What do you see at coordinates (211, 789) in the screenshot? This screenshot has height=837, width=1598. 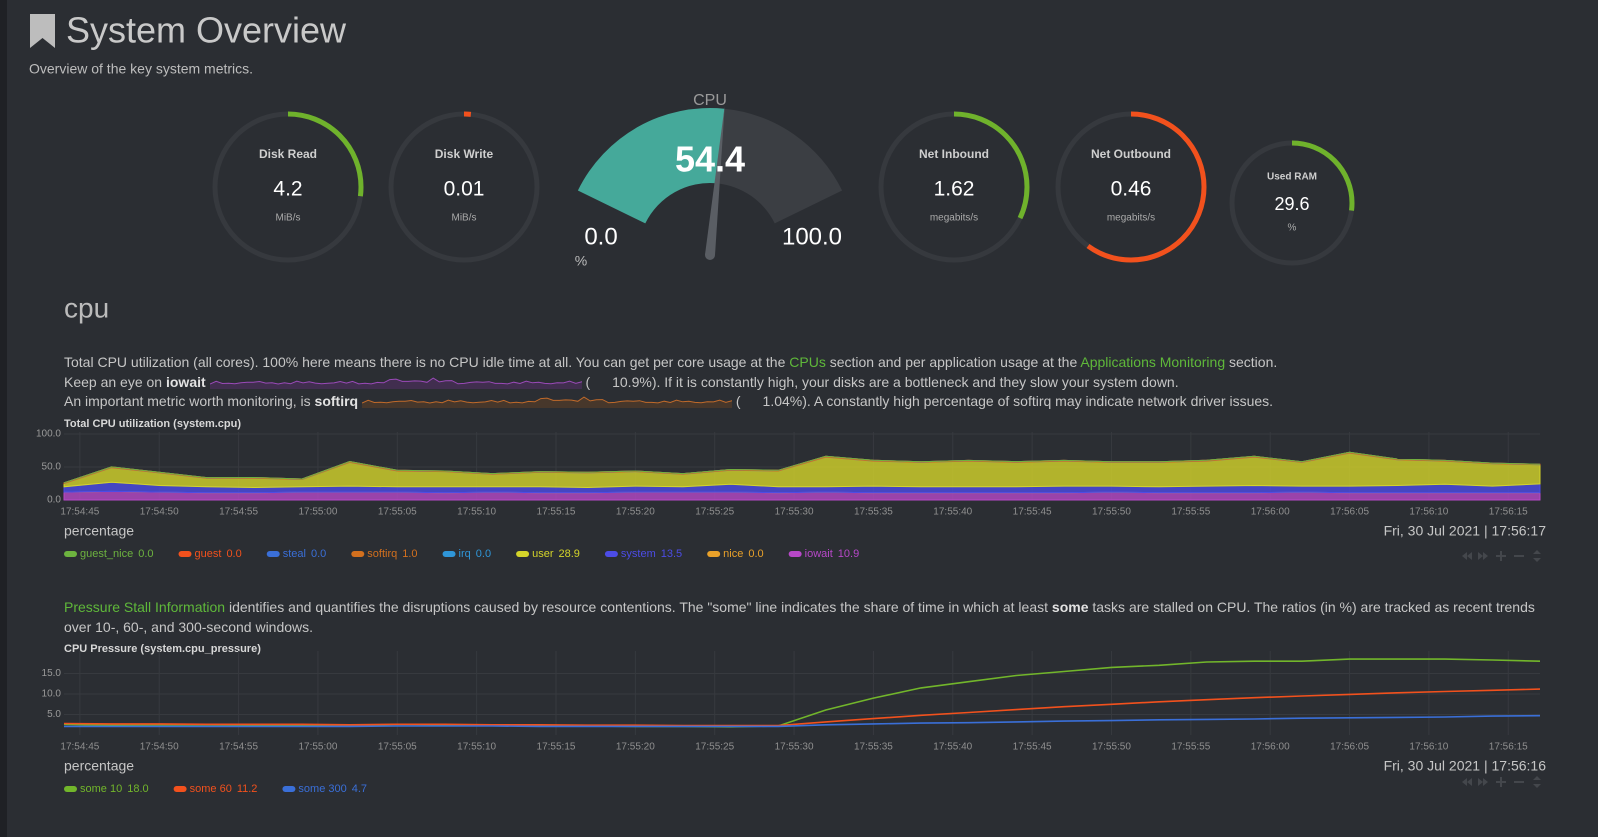 I see `legend-name: some 60` at bounding box center [211, 789].